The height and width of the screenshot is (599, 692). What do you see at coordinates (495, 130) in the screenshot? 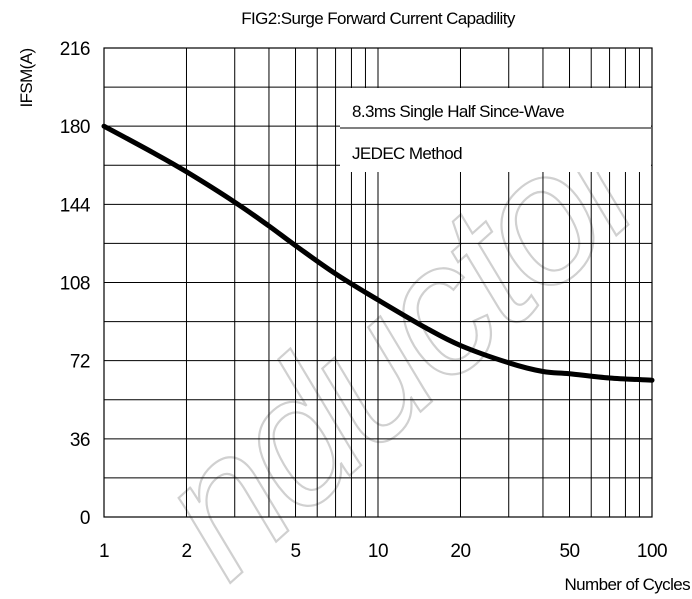
I see `annotation-box` at bounding box center [495, 130].